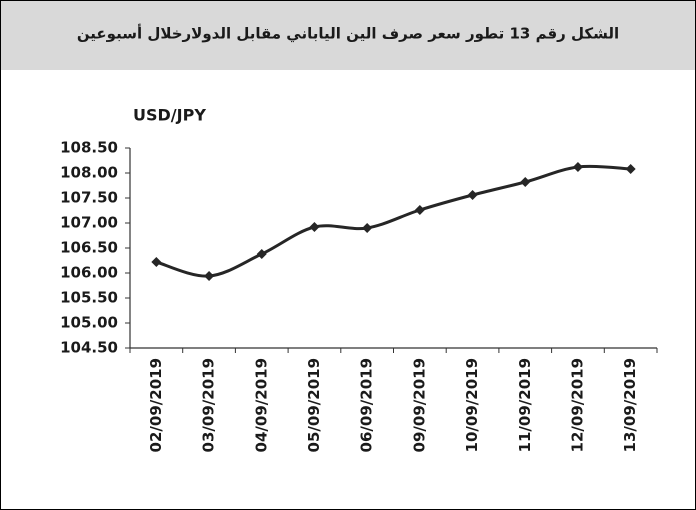 Image resolution: width=696 pixels, height=510 pixels. What do you see at coordinates (89, 223) in the screenshot?
I see `y-tick-label: 107.00` at bounding box center [89, 223].